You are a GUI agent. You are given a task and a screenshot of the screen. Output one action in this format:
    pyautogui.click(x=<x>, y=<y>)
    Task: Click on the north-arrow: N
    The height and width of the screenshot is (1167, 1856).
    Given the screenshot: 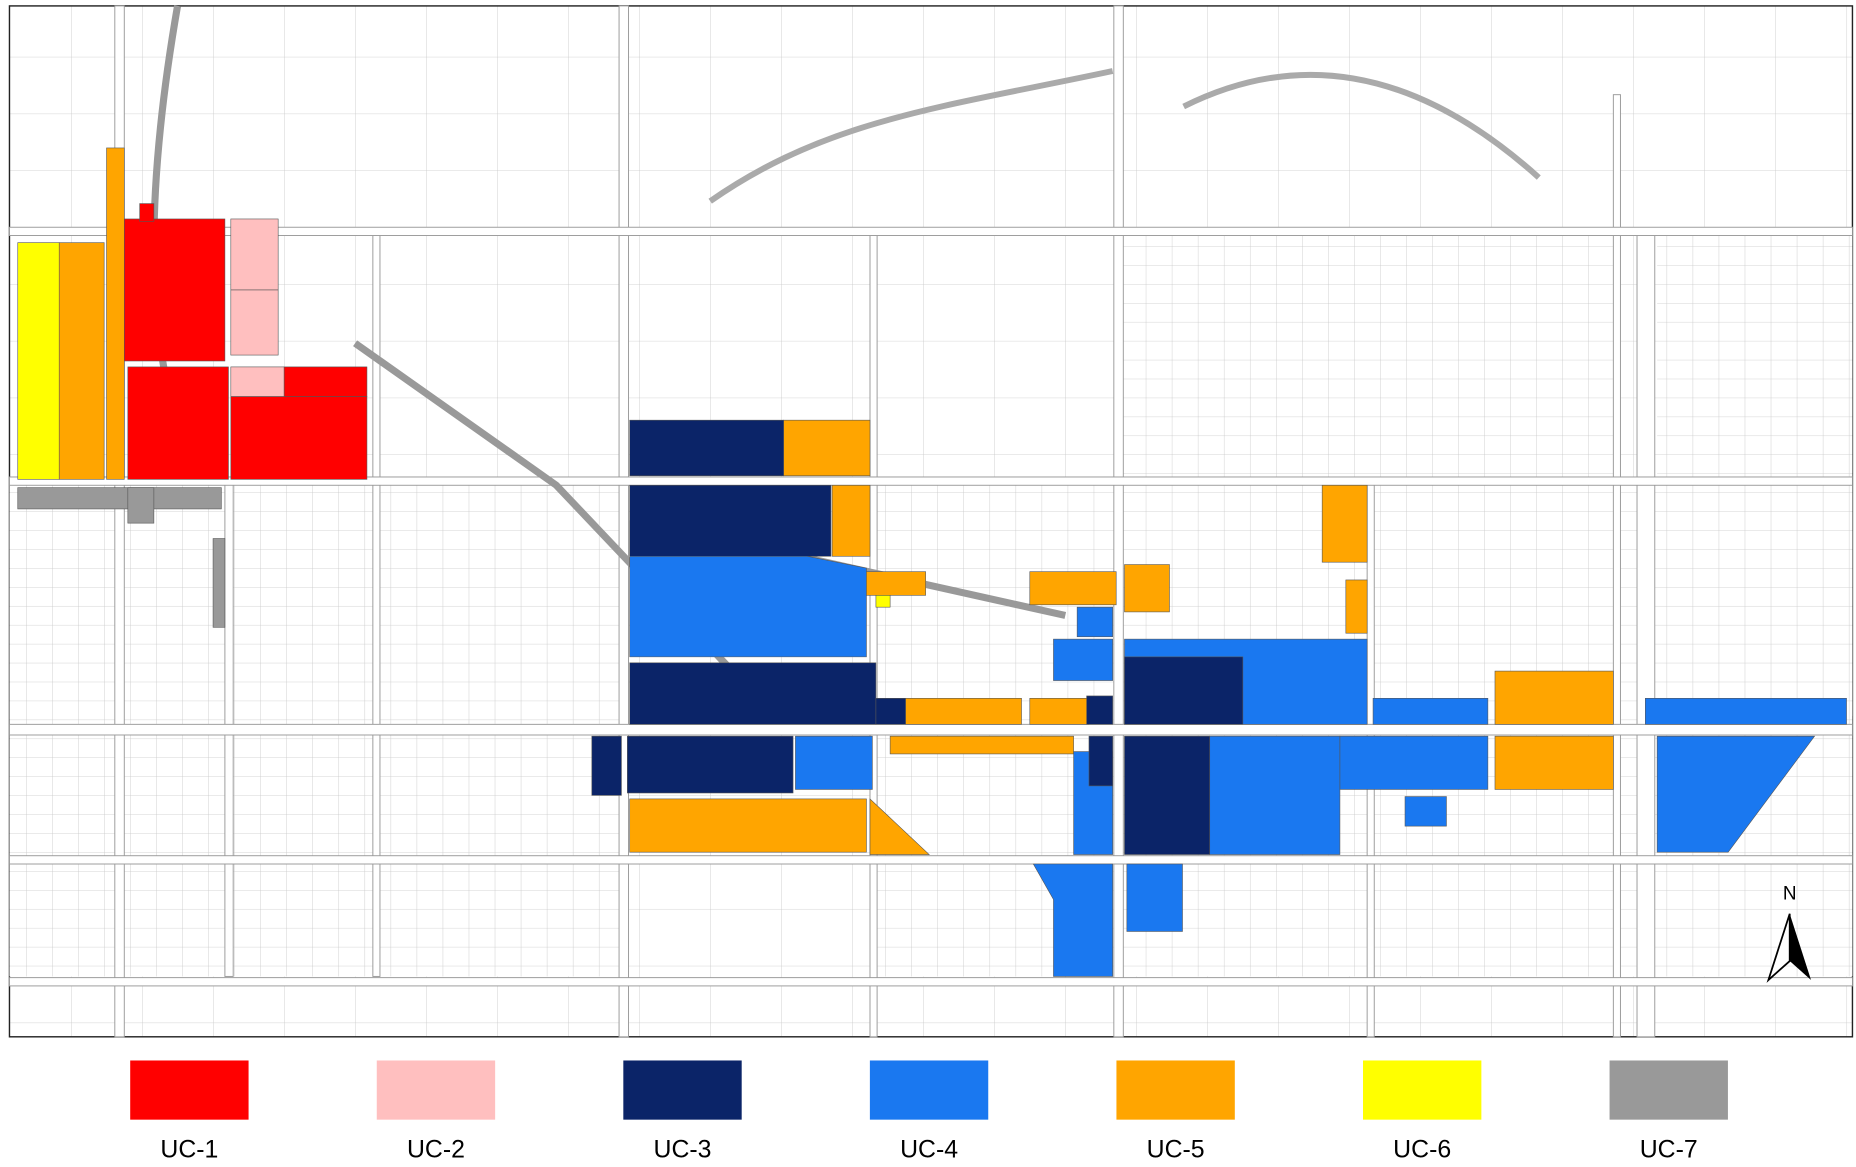 What is the action you would take?
    pyautogui.click(x=1789, y=933)
    